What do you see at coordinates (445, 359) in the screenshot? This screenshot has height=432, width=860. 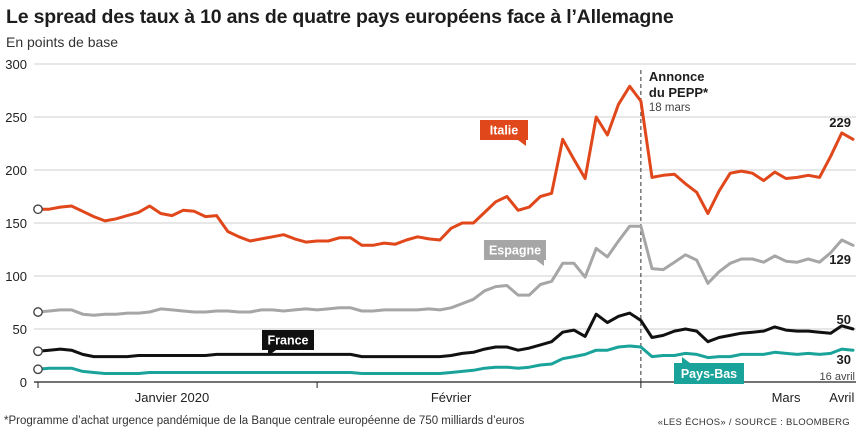 I see `series-line-pays-bas` at bounding box center [445, 359].